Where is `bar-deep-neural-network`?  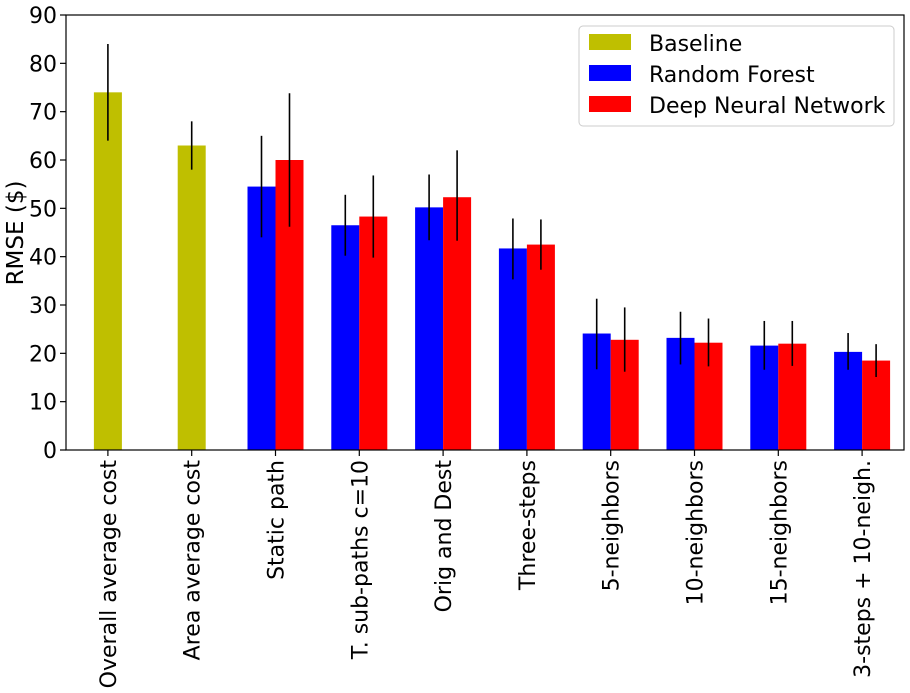
bar-deep-neural-network is located at coordinates (540, 347).